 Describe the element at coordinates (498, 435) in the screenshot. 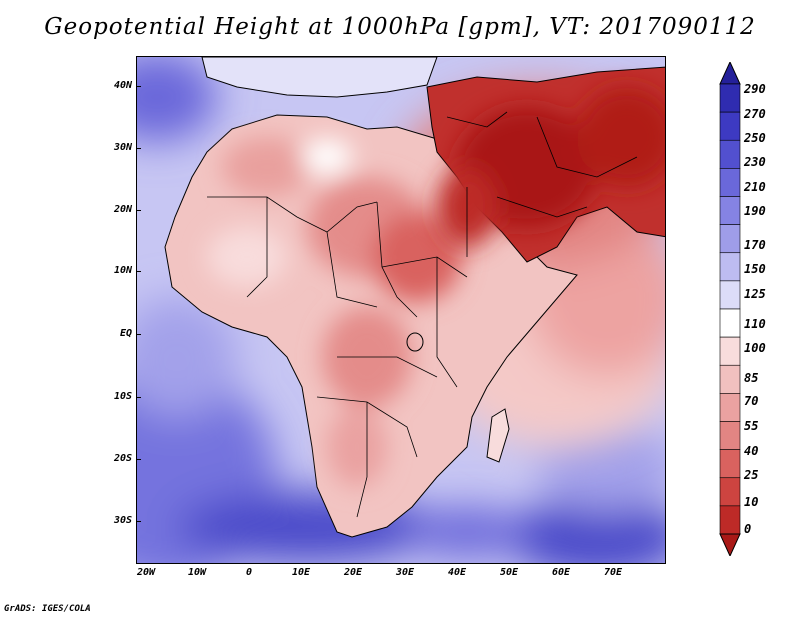

I see `madagascar` at that location.